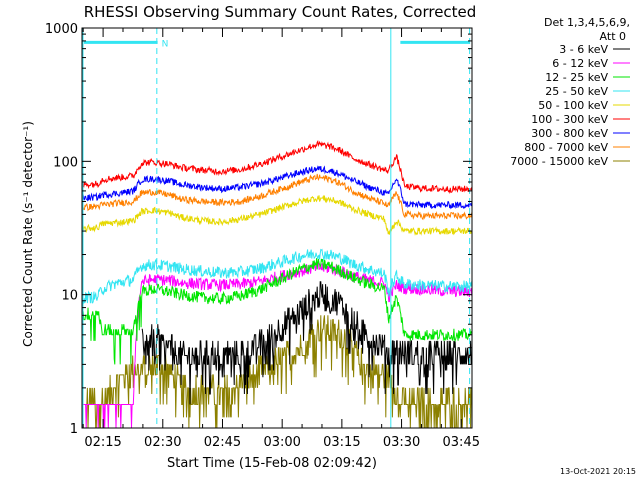 Image resolution: width=640 pixels, height=480 pixels. What do you see at coordinates (162, 442) in the screenshot?
I see `x-tick-label: 02:30` at bounding box center [162, 442].